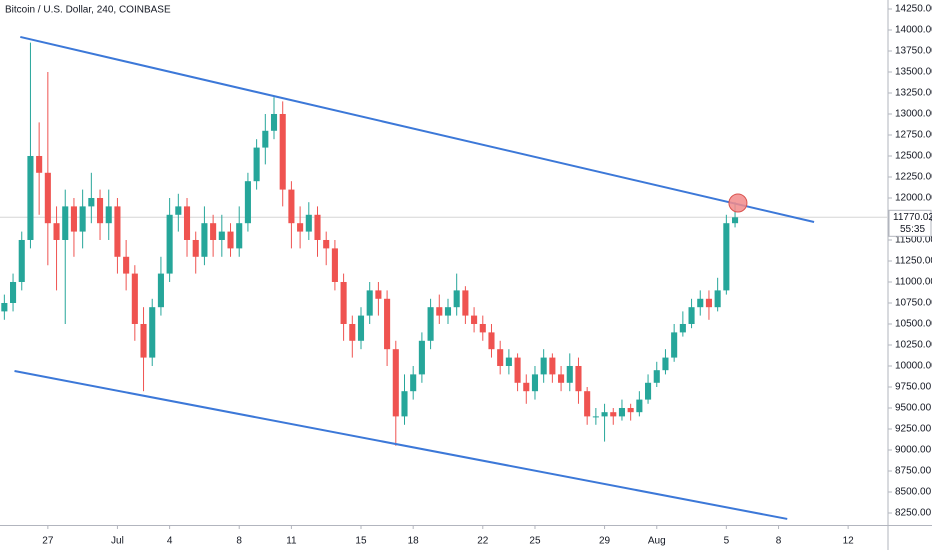 The width and height of the screenshot is (932, 550). I want to click on y-tick-label: 9250.00, so click(913, 429).